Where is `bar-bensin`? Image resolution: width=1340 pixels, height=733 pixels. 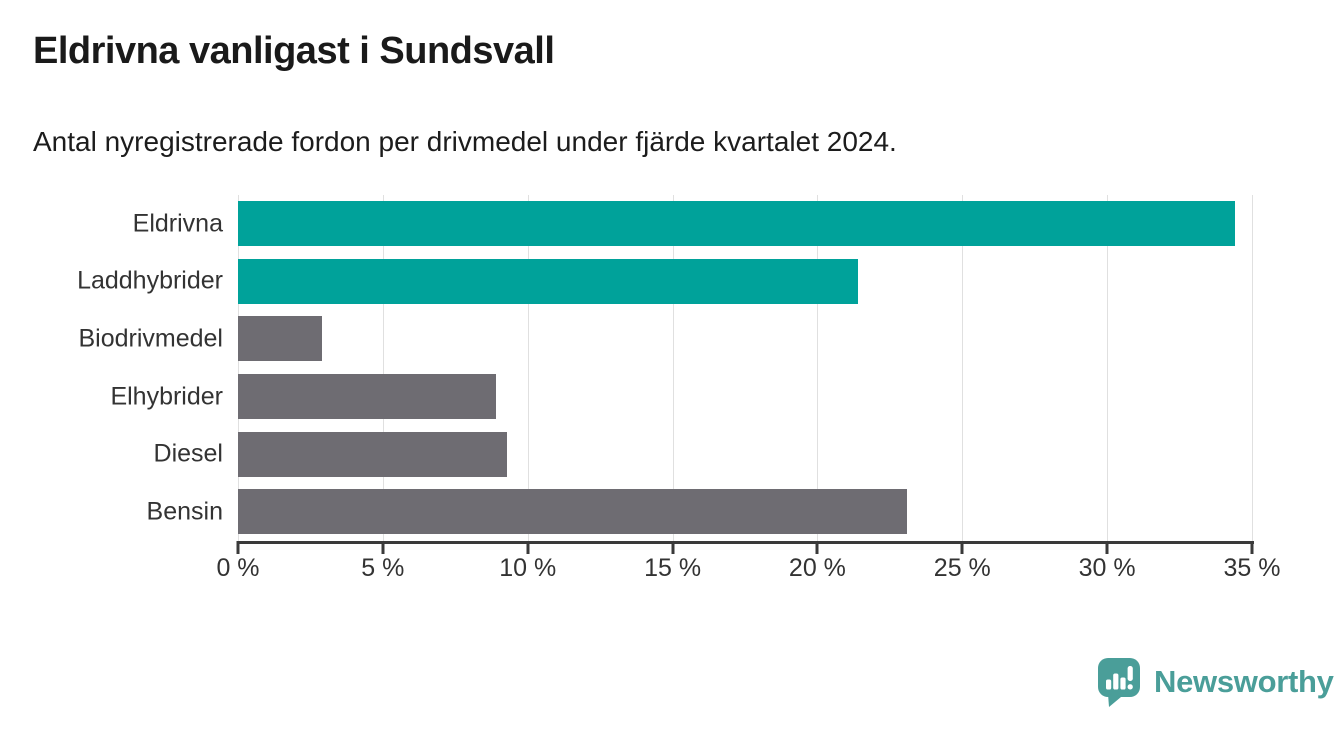
bar-bensin is located at coordinates (573, 512).